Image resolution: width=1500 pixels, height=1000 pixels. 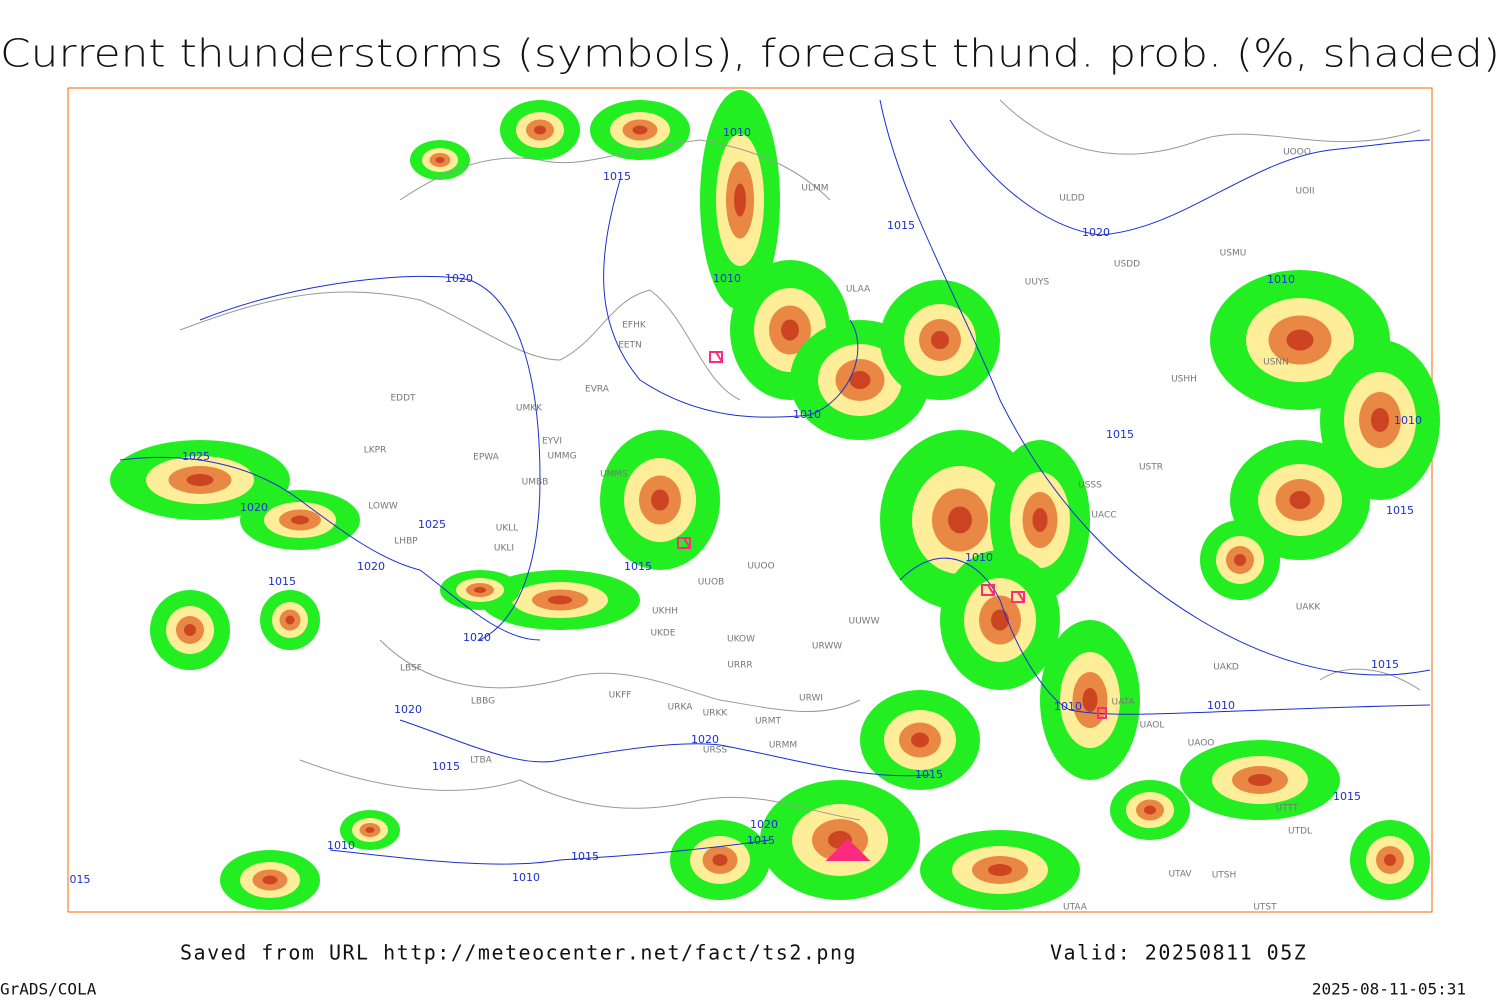 I want to click on station-code: URWI, so click(x=811, y=699).